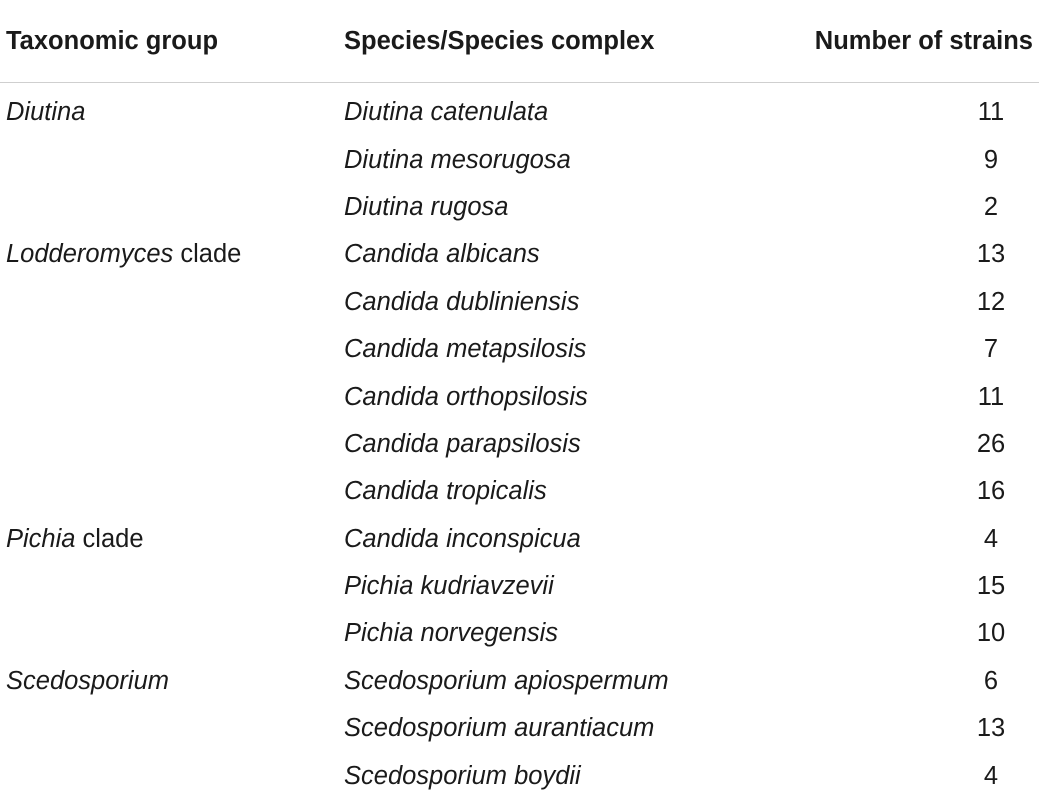 This screenshot has width=1039, height=800. I want to click on cell-taxonomic-group: Scedosporium, so click(171, 681).